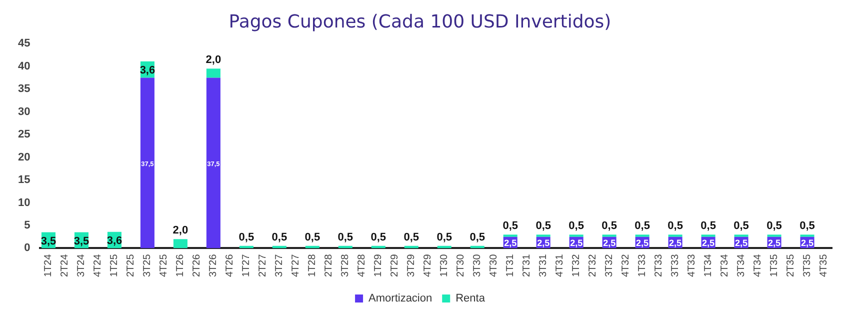 This screenshot has width=850, height=322. Describe the element at coordinates (510, 266) in the screenshot. I see `x-tick-label: 1T31` at that location.